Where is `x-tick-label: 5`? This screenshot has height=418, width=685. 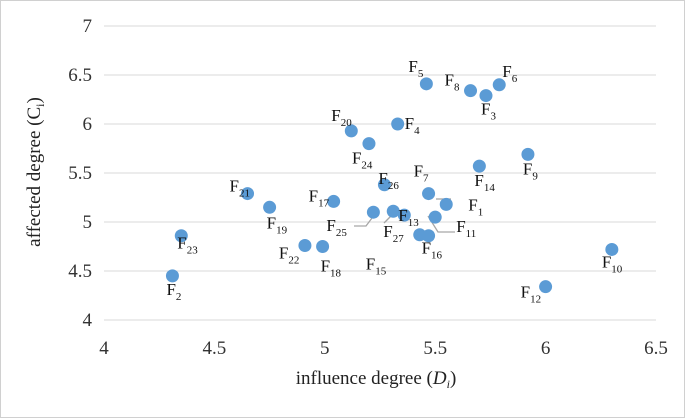
x-tick-label: 5 is located at coordinates (325, 348).